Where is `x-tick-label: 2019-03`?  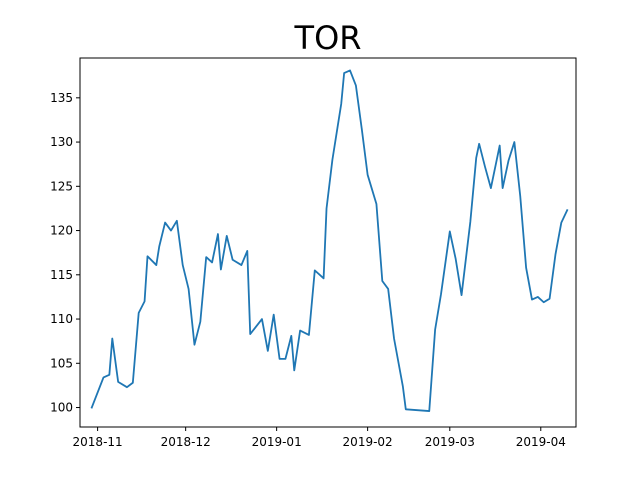
x-tick-label: 2019-03 is located at coordinates (450, 442).